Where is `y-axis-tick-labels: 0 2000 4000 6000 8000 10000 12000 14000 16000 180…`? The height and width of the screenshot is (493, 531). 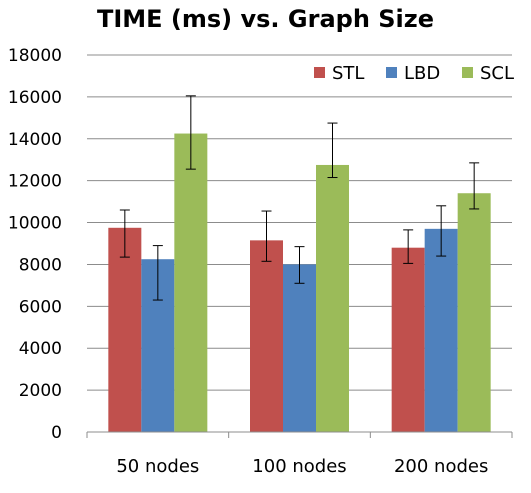
y-axis-tick-labels: 0 2000 4000 6000 8000 10000 12000 14000 16000 180… is located at coordinates (35, 244).